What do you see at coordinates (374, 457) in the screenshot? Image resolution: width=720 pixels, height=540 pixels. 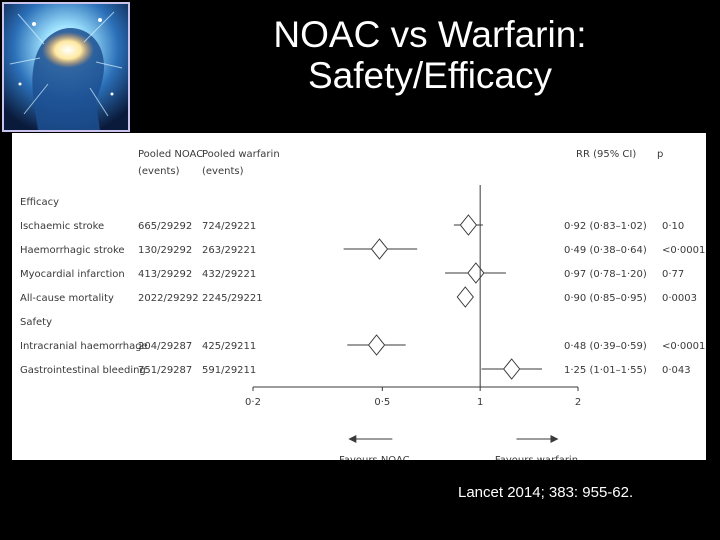 I see `favours-noac-label: Favours NOAC` at bounding box center [374, 457].